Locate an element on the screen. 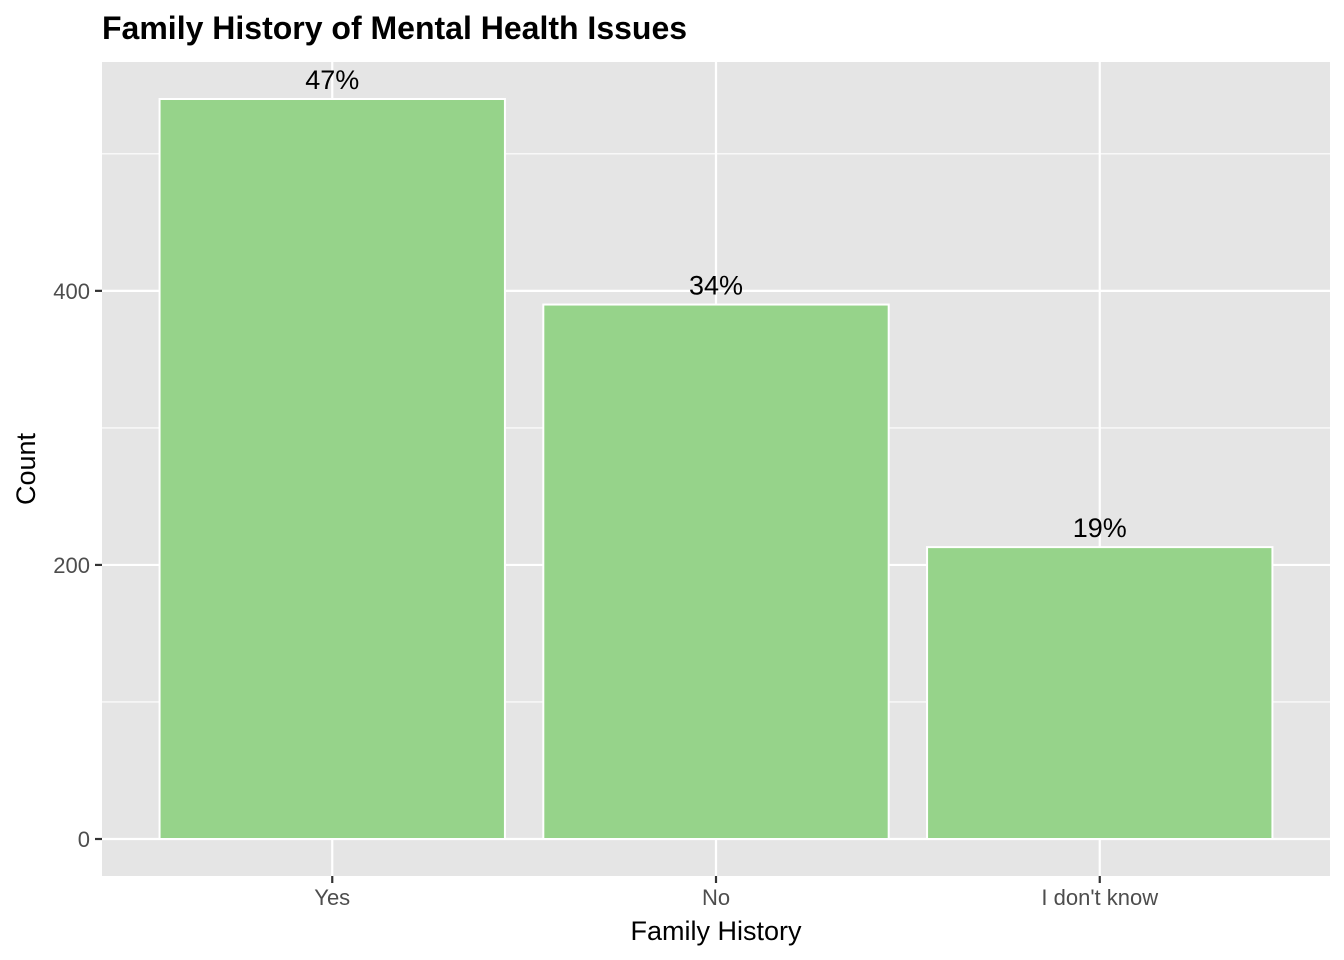 Image resolution: width=1344 pixels, height=960 pixels. y-tick-label: 0 is located at coordinates (84, 839).